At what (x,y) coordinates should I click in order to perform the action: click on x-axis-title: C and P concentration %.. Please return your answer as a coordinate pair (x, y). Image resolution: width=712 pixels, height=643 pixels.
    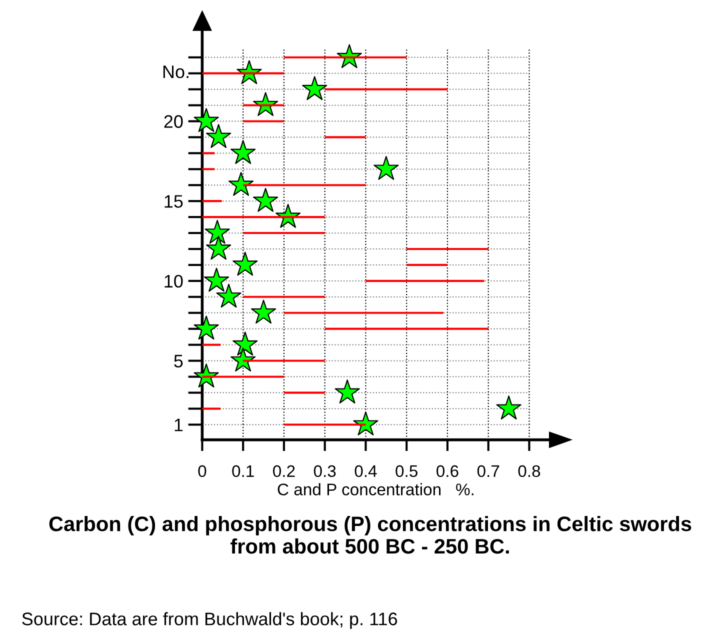
    Looking at the image, I should click on (376, 489).